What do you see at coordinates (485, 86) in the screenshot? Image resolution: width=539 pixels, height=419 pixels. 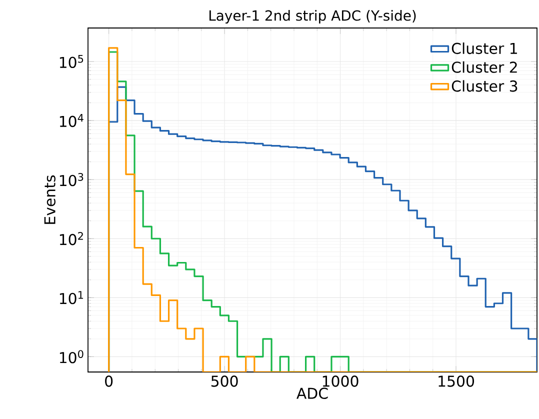 I see `legend-label: Cluster 3` at bounding box center [485, 86].